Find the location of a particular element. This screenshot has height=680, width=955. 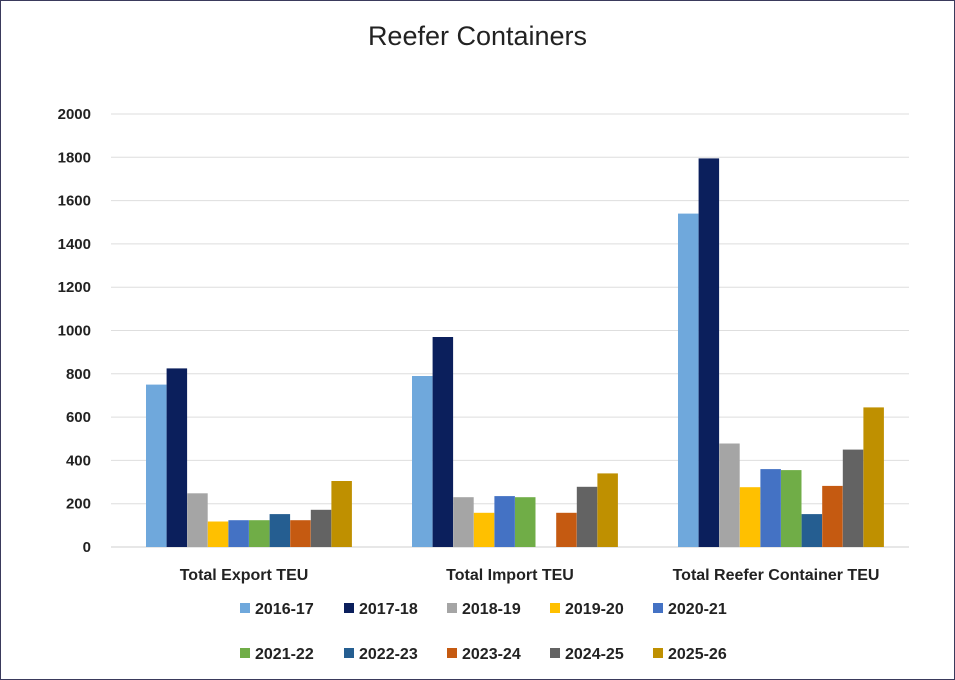

legend-label: 2020-21 is located at coordinates (697, 609).